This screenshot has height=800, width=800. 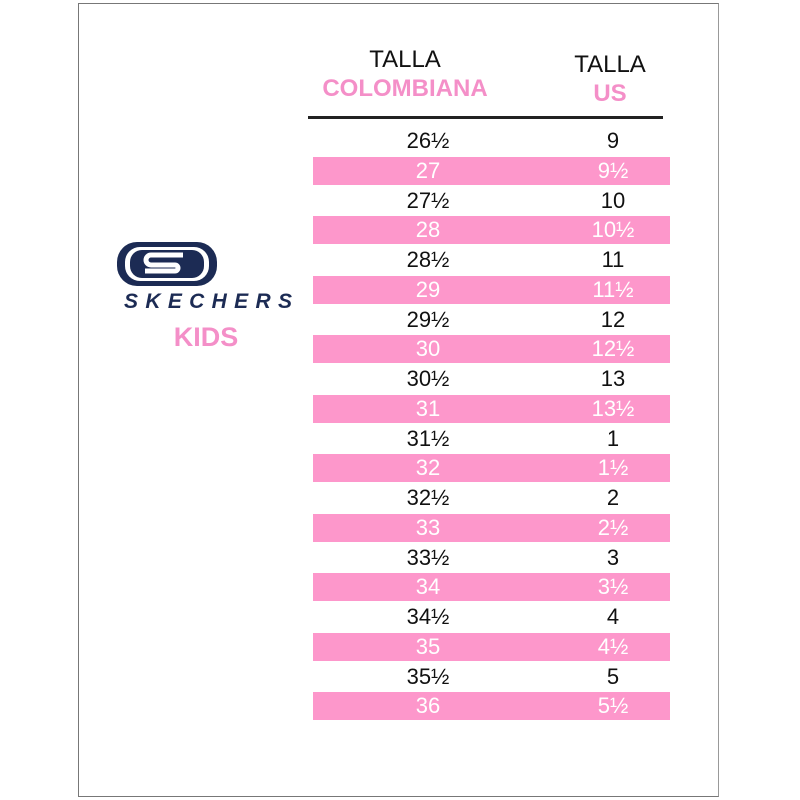 What do you see at coordinates (204, 277) in the screenshot?
I see `skechers-logo: SKECHERS` at bounding box center [204, 277].